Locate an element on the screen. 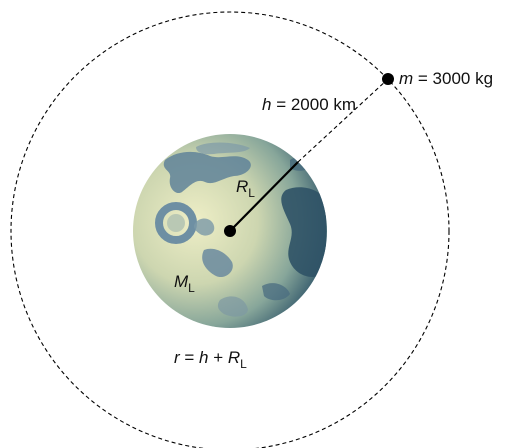 Image resolution: width=521 pixels, height=448 pixels. moon-crater-center is located at coordinates (176, 223).